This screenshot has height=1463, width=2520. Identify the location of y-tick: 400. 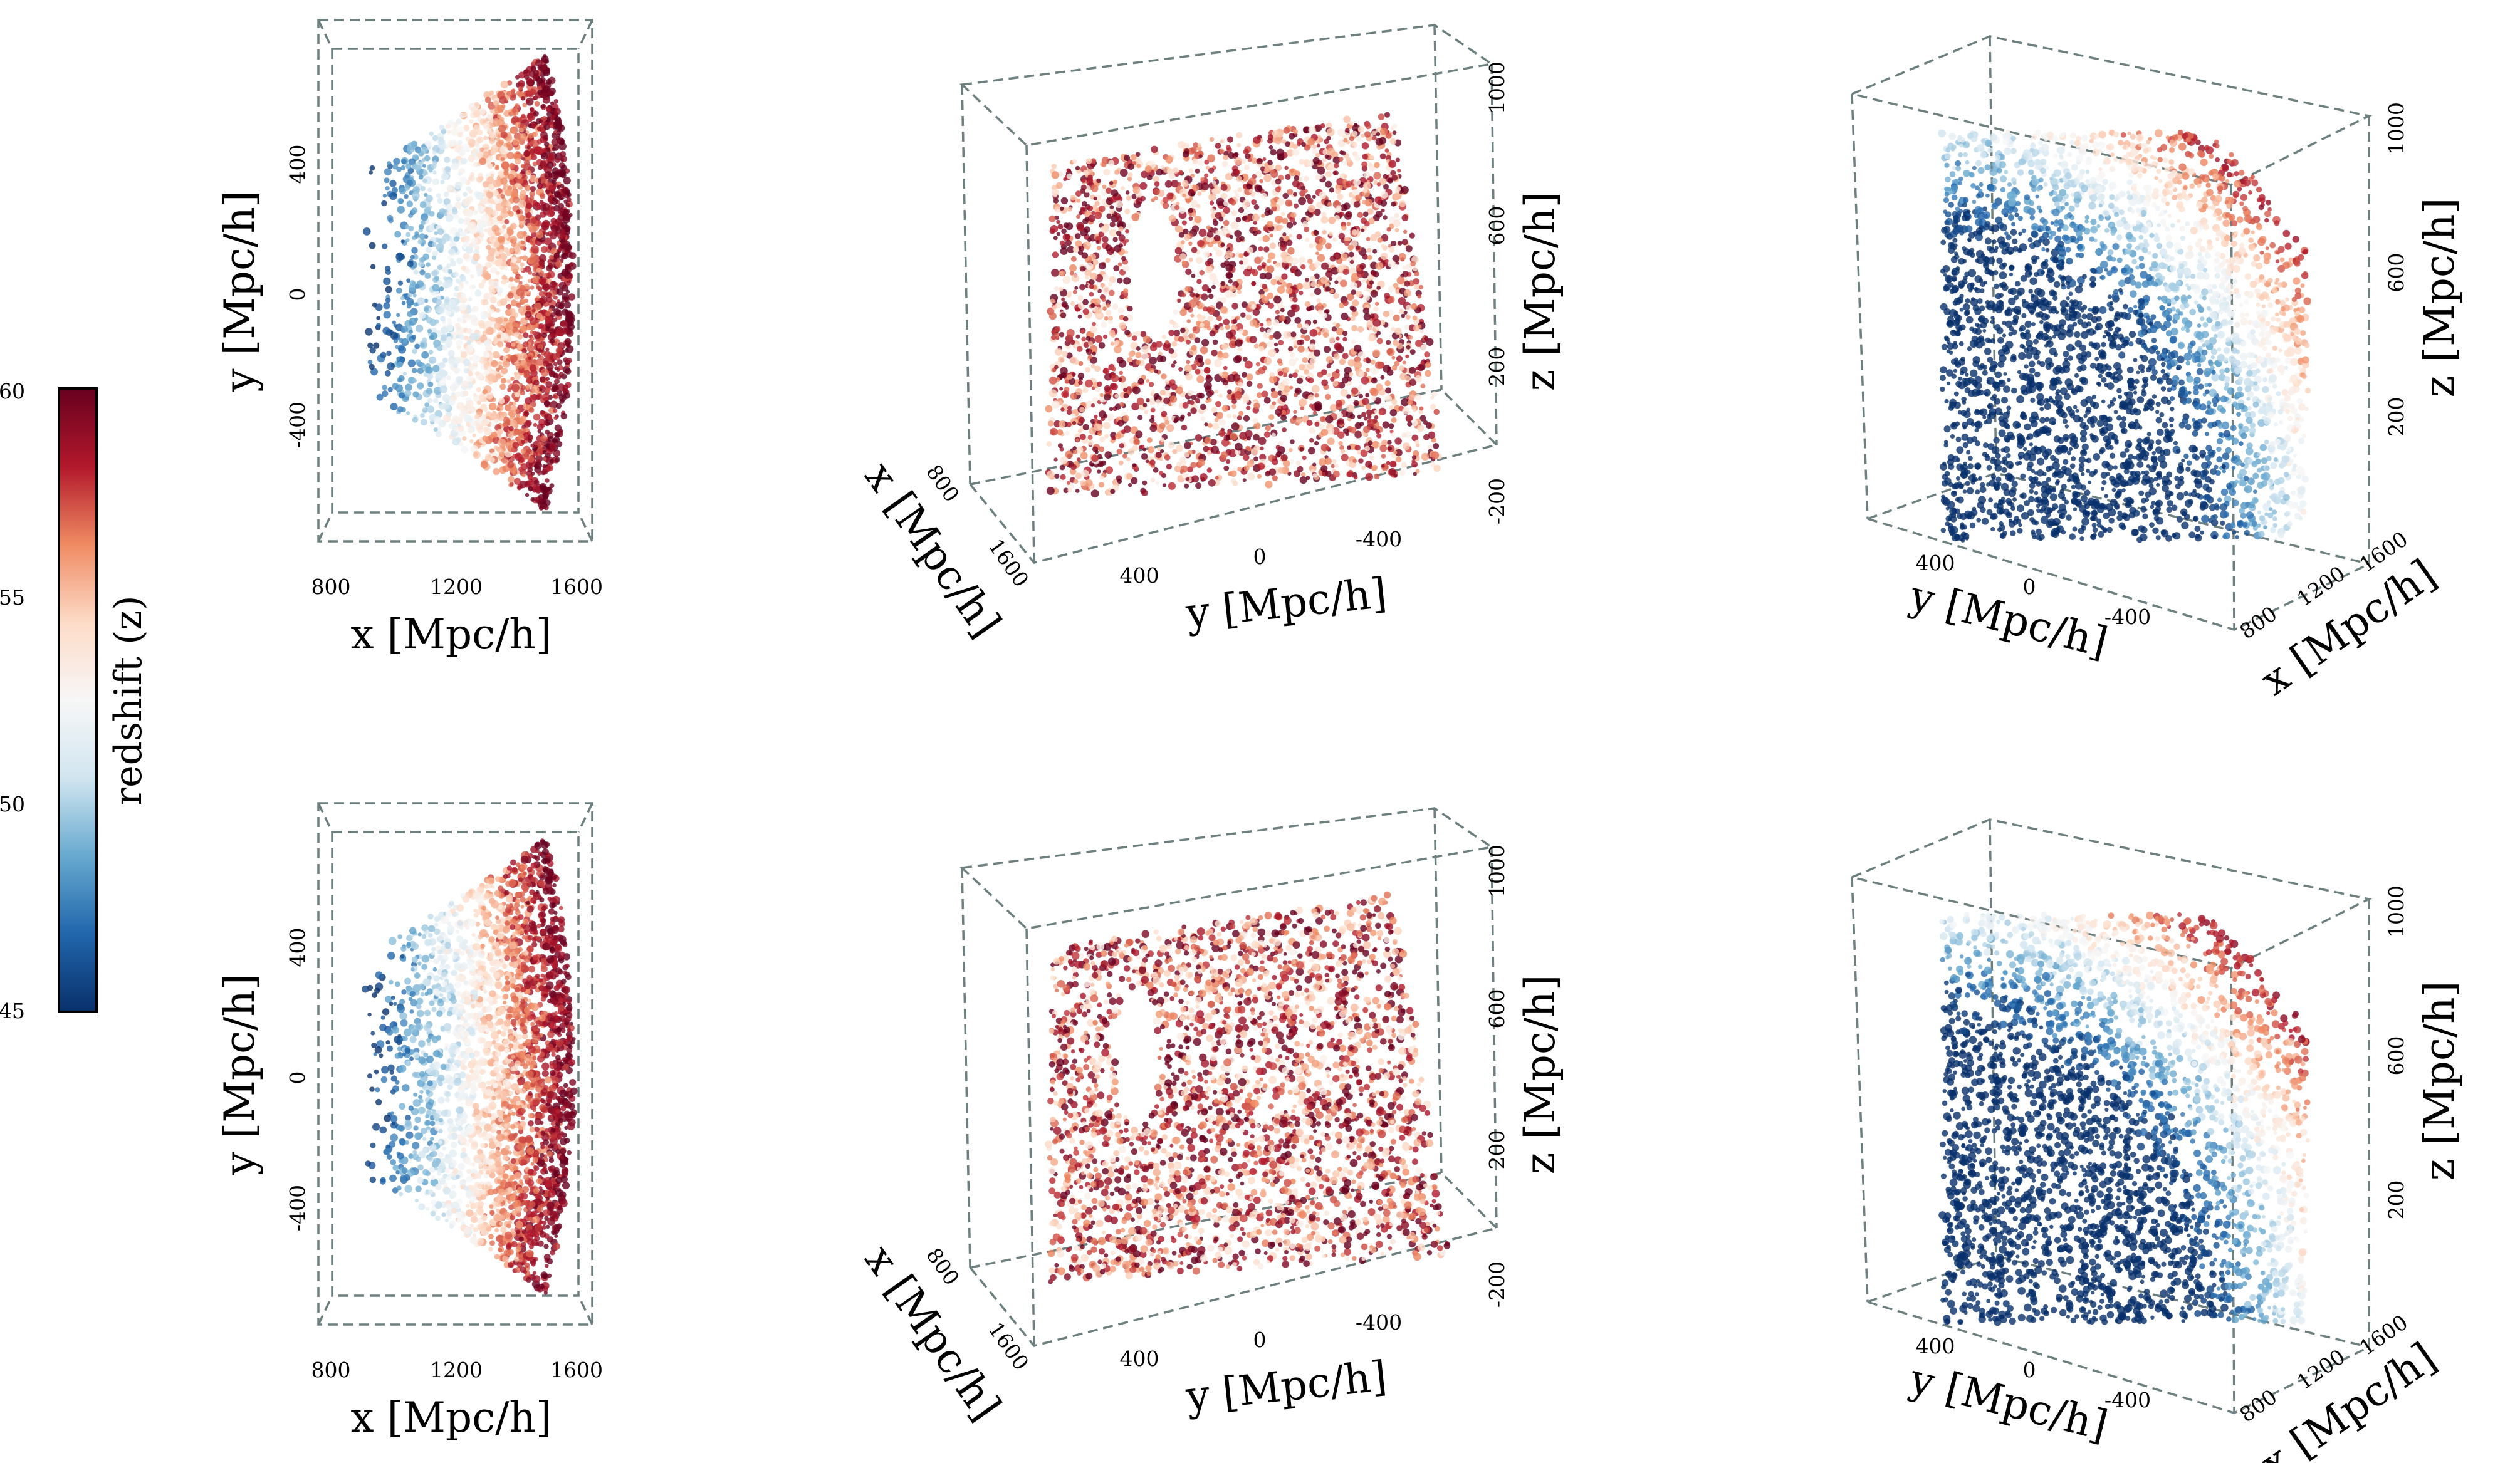
(297, 164).